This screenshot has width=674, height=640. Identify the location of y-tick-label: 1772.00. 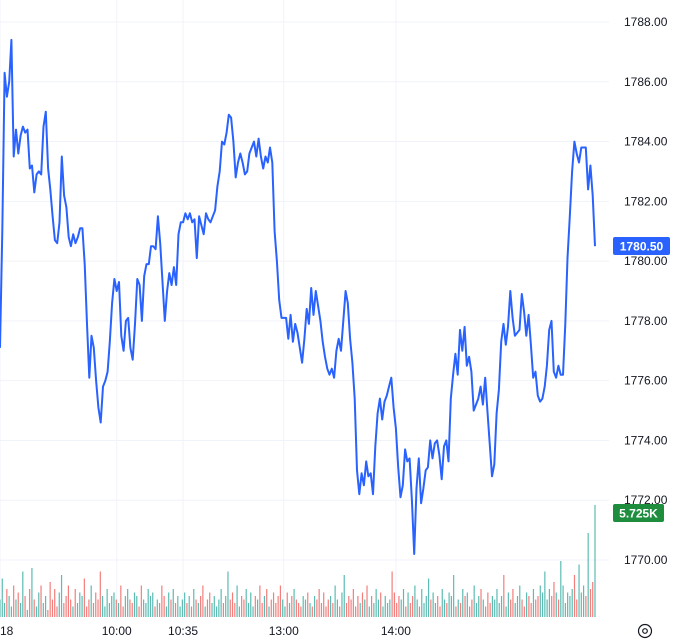
(646, 500).